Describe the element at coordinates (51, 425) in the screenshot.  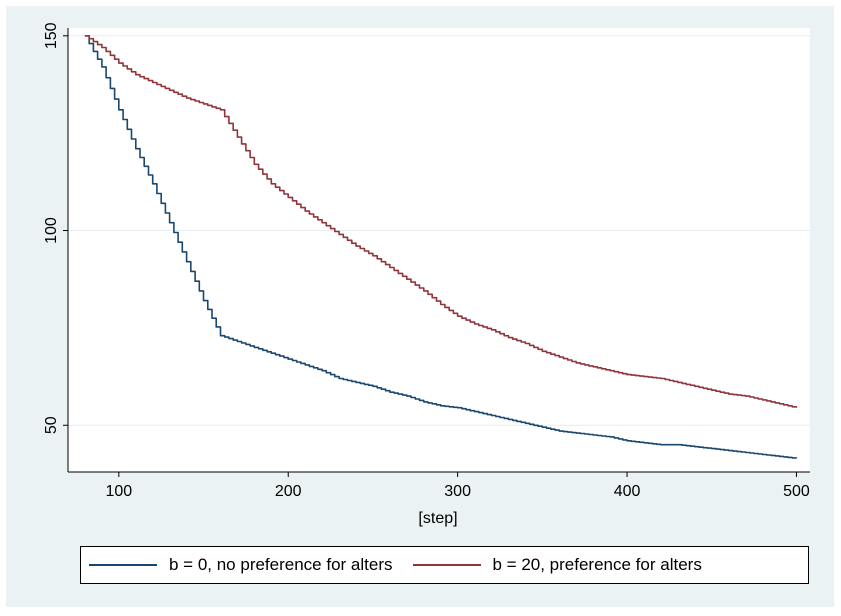
I see `y-tick-label-50: 50` at that location.